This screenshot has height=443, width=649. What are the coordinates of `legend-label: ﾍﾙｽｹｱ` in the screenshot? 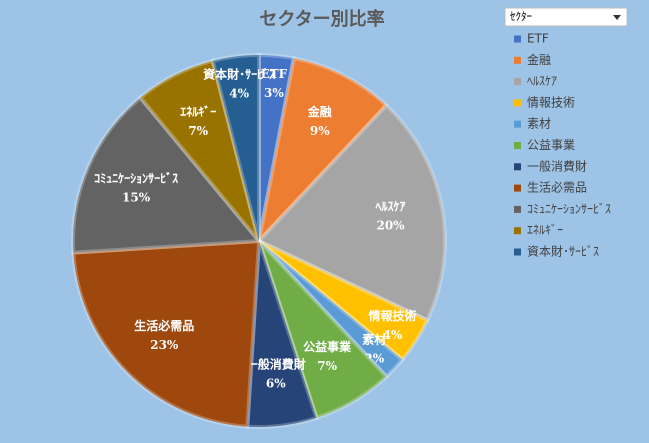 It's located at (542, 81).